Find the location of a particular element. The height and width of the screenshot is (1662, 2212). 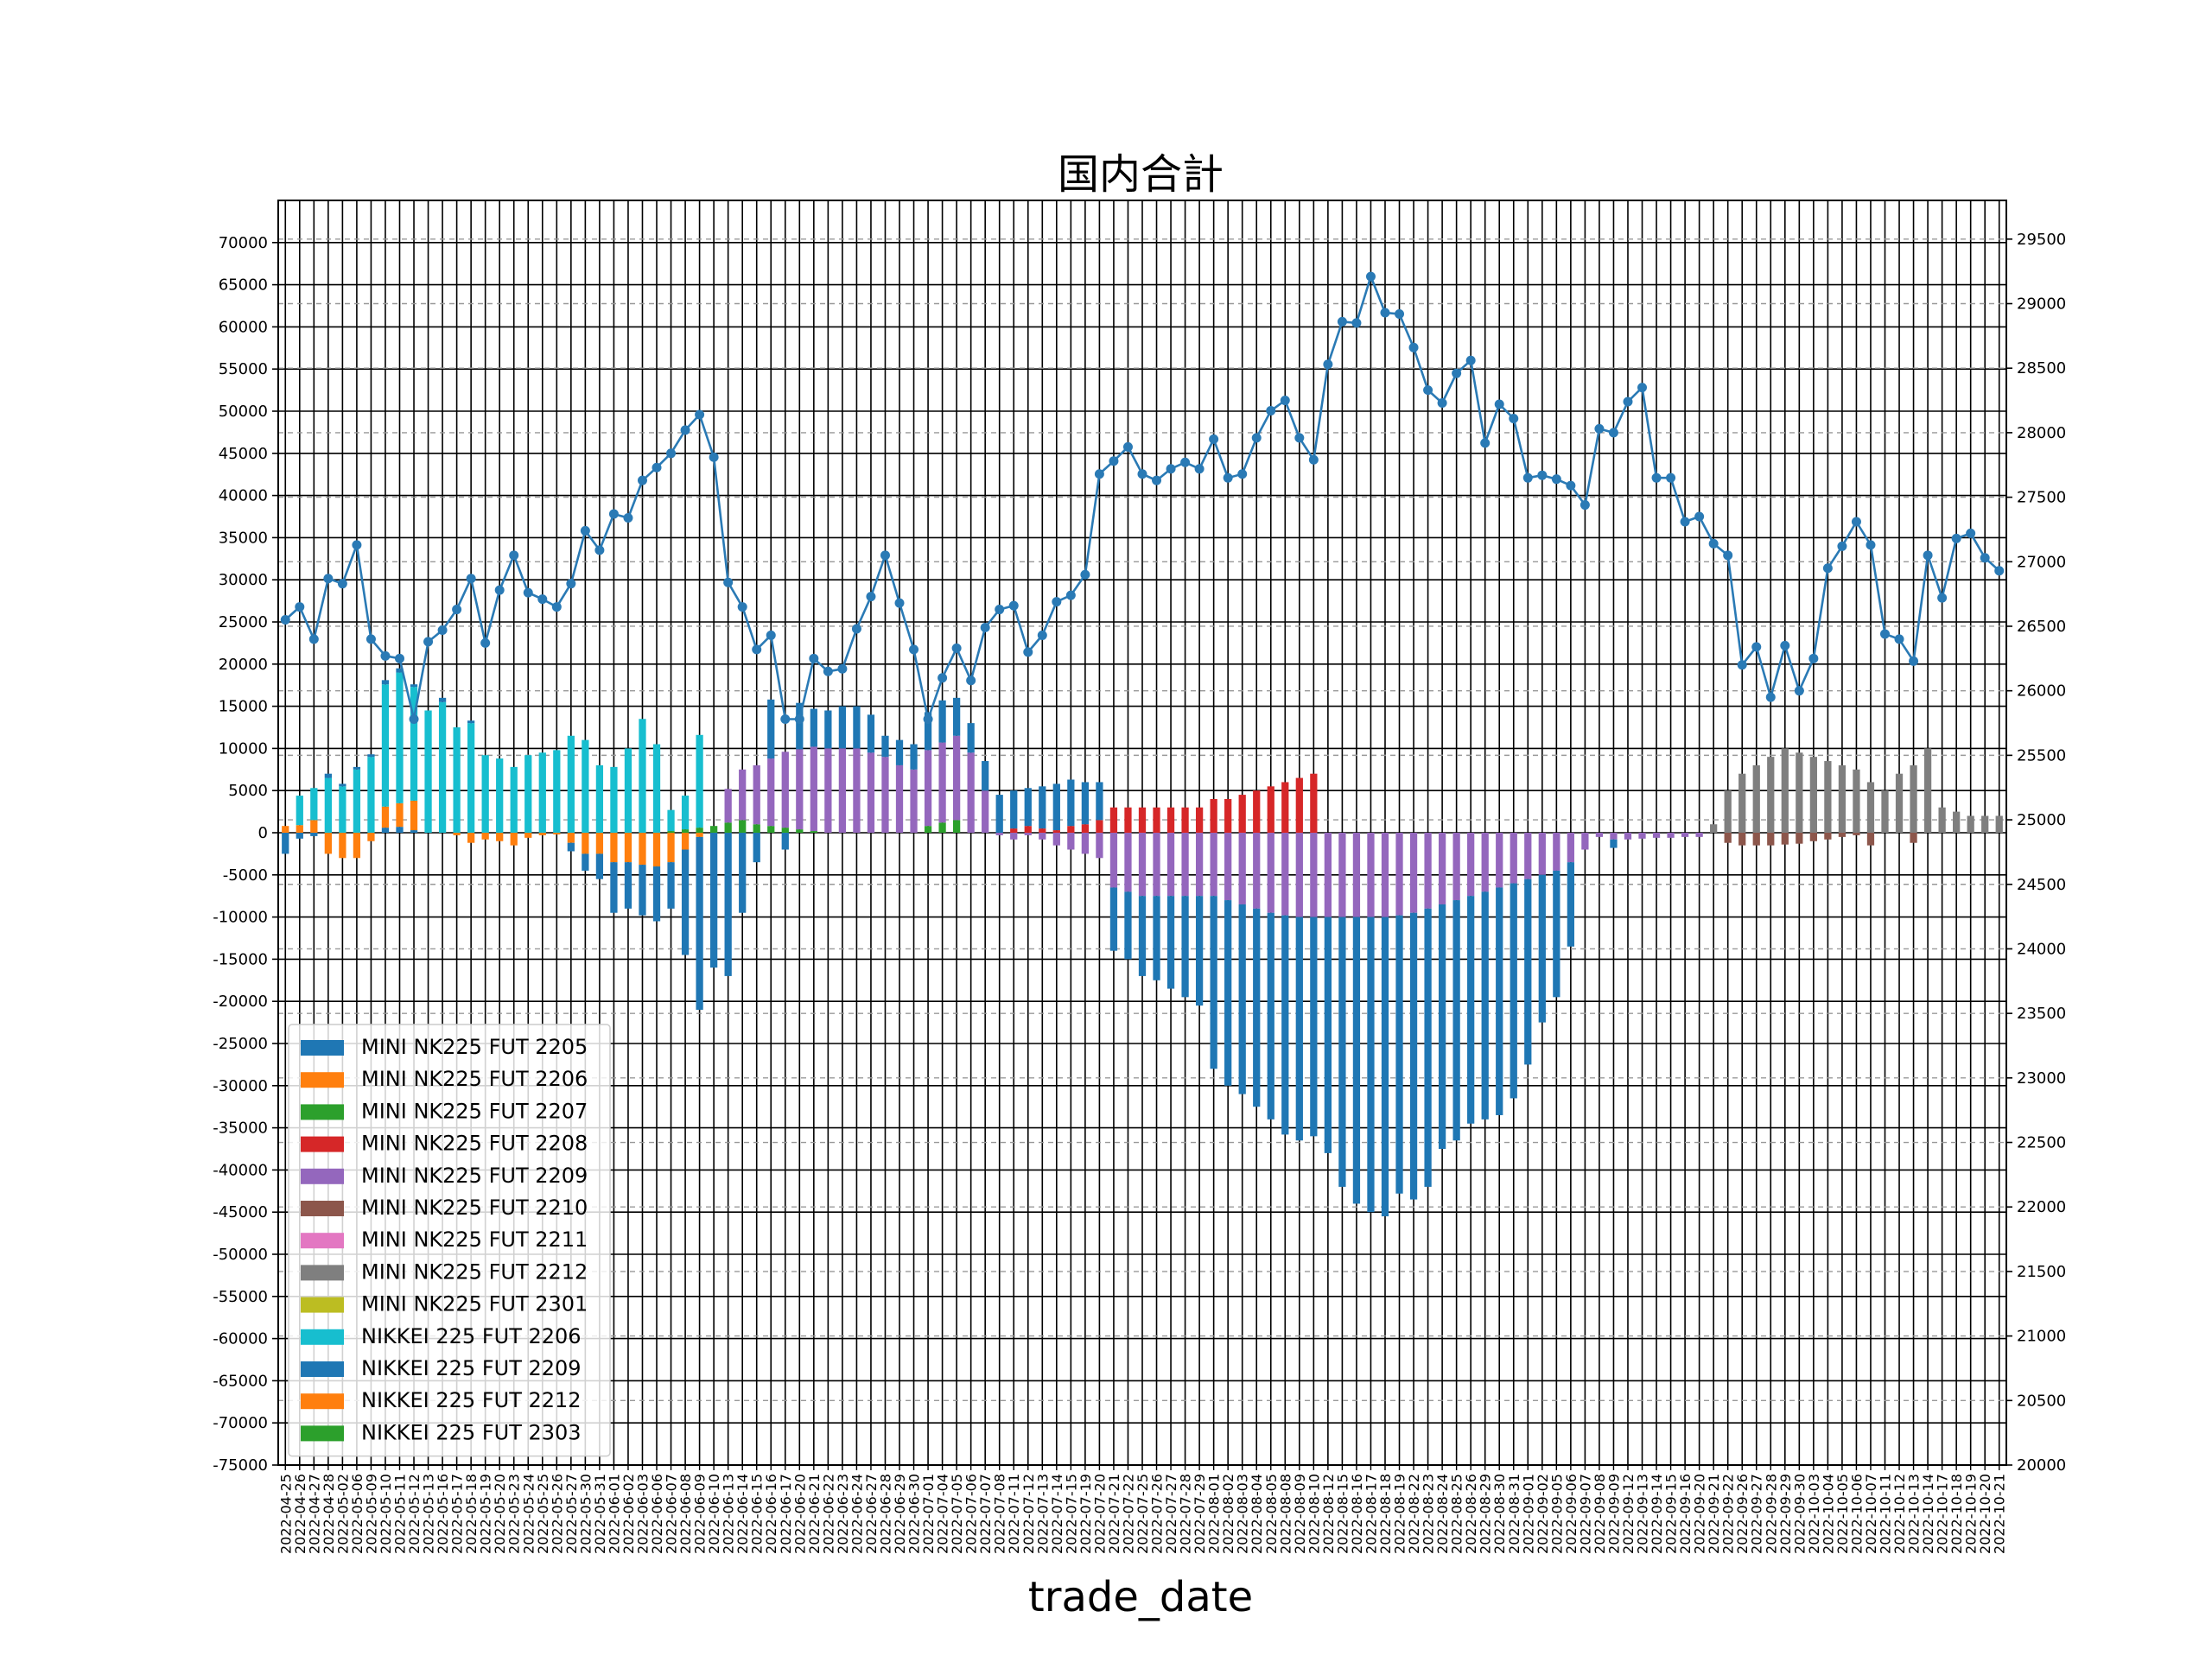

x-tick-label: 2022-05-19 is located at coordinates (486, 1514).